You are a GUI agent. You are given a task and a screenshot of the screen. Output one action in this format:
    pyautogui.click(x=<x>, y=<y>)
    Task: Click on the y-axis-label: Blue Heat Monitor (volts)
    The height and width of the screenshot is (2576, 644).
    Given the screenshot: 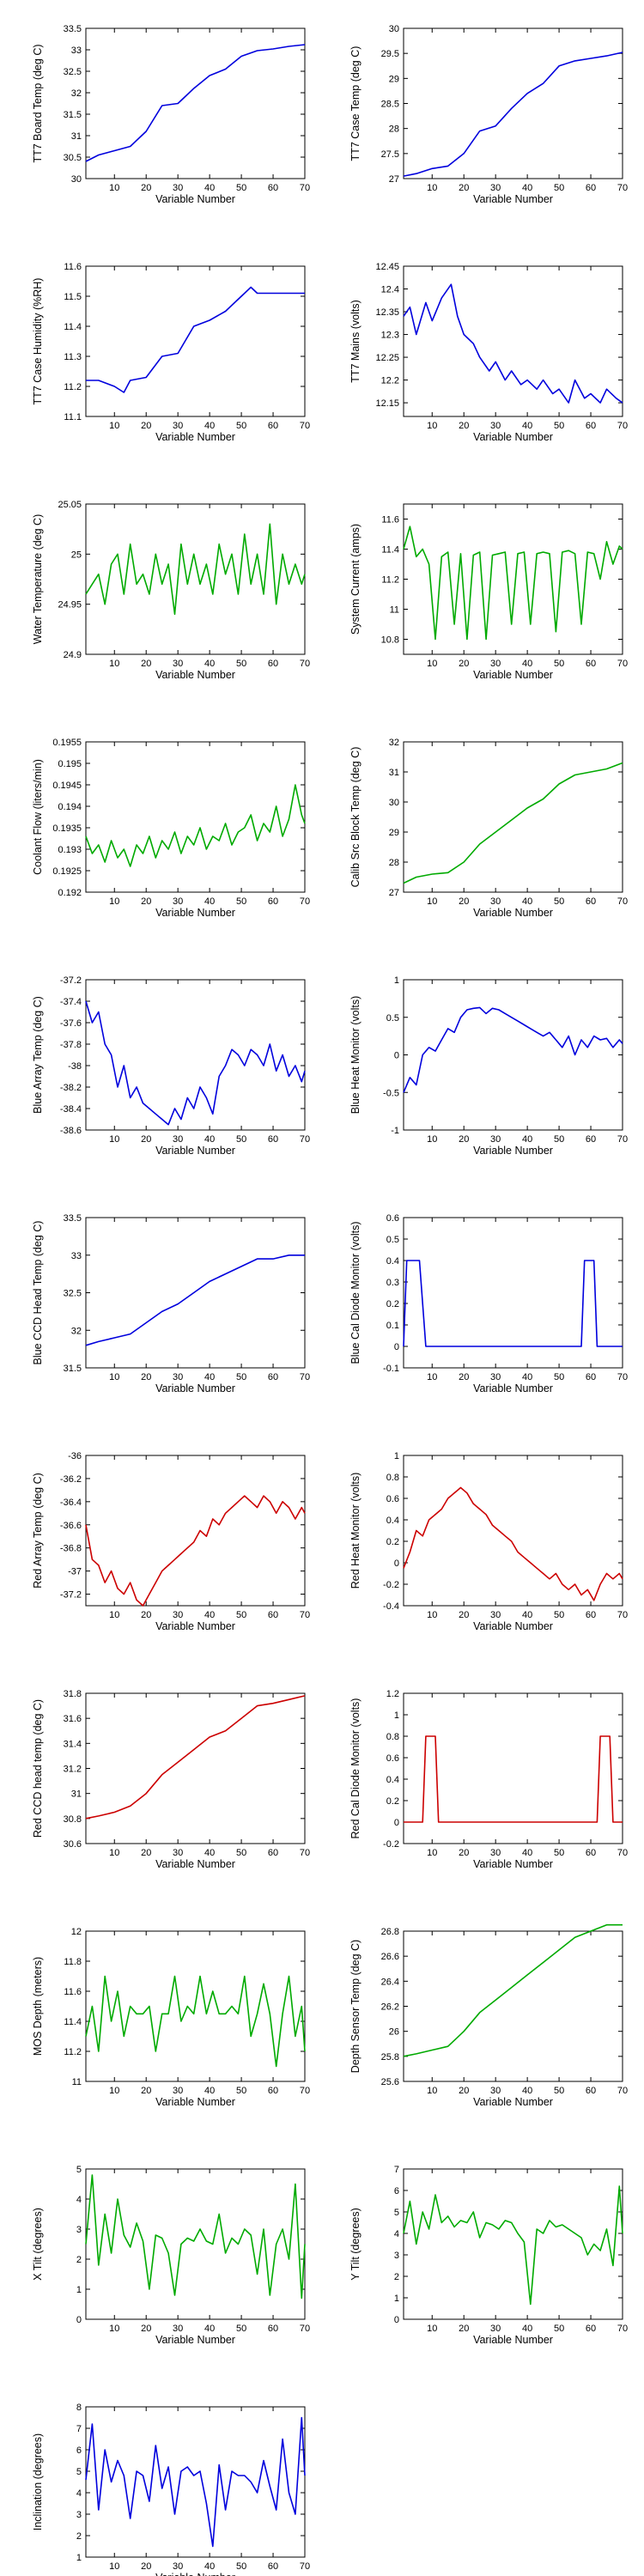 What is the action you would take?
    pyautogui.click(x=355, y=1056)
    